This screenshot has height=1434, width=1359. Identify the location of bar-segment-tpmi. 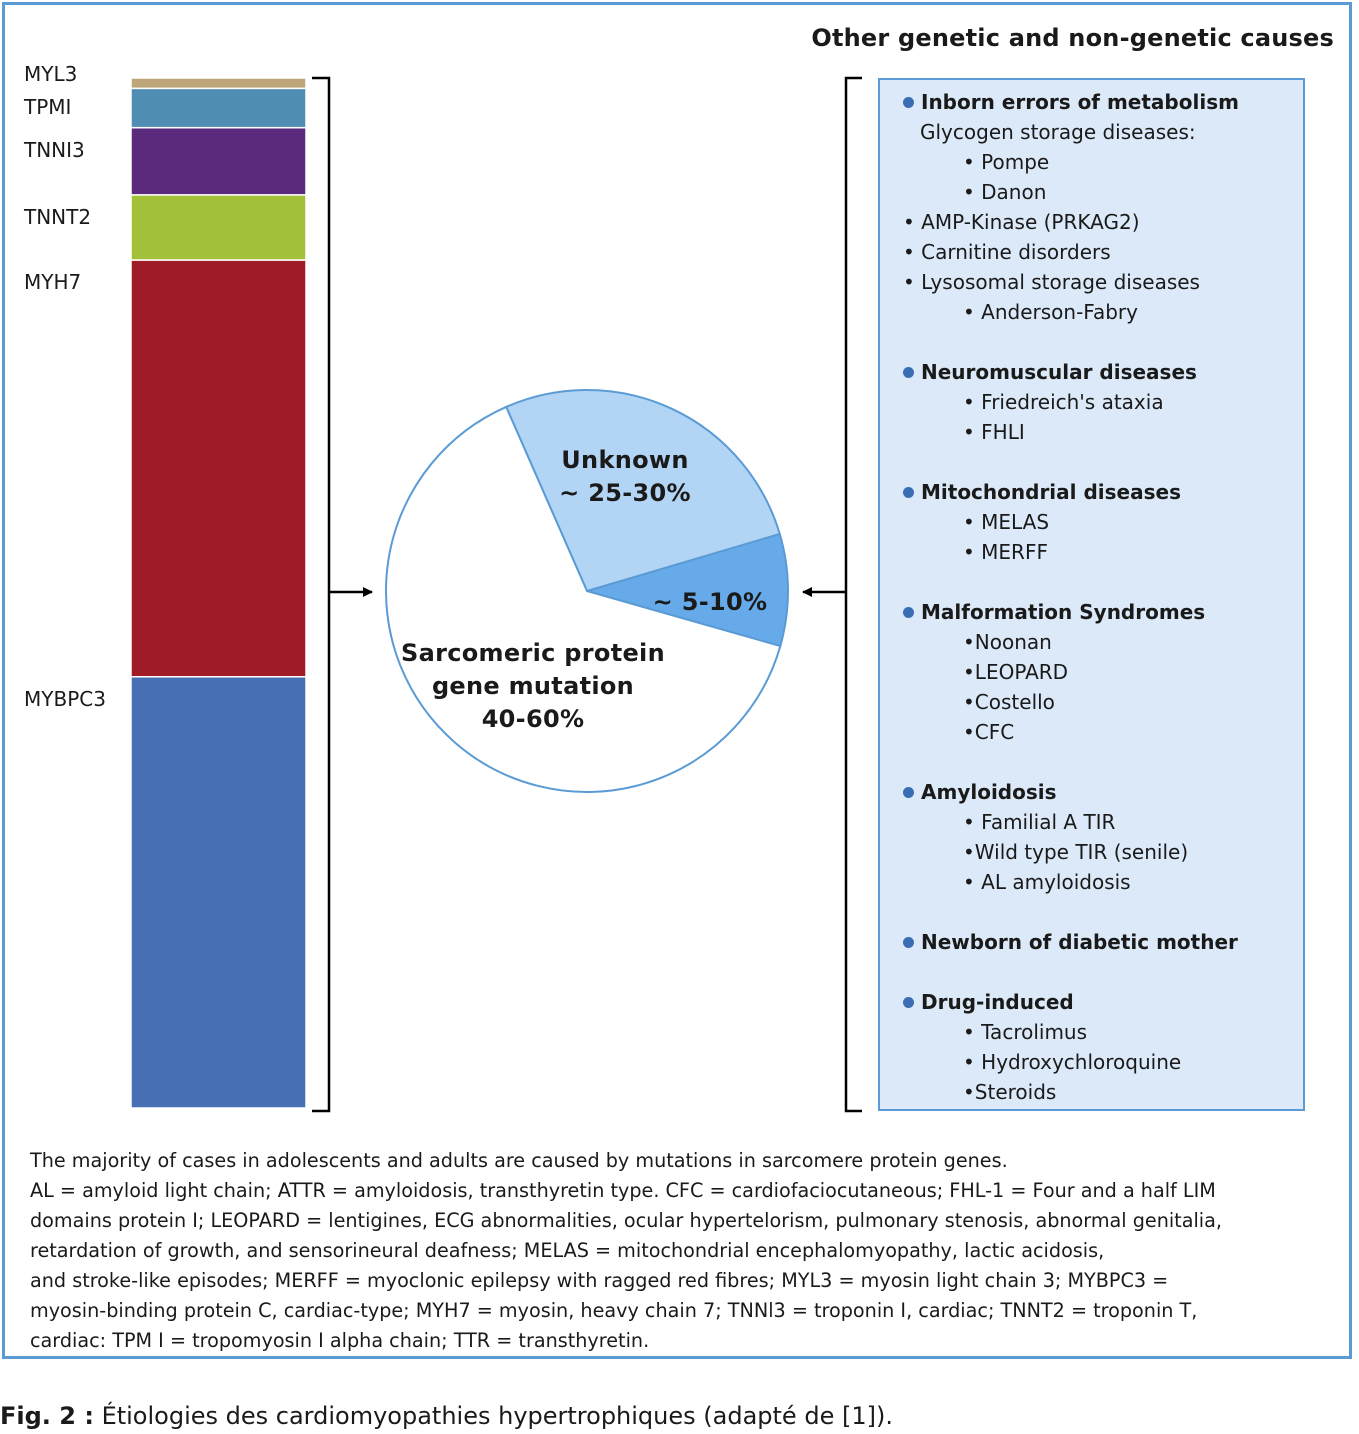
(218, 108).